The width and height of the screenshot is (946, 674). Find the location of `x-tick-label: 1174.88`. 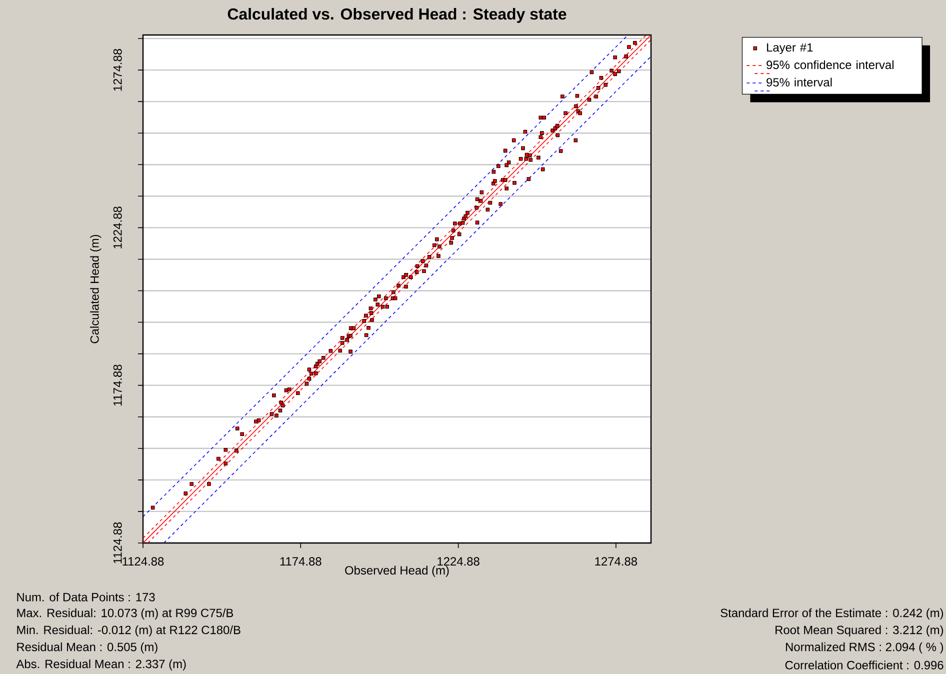

x-tick-label: 1174.88 is located at coordinates (301, 561).